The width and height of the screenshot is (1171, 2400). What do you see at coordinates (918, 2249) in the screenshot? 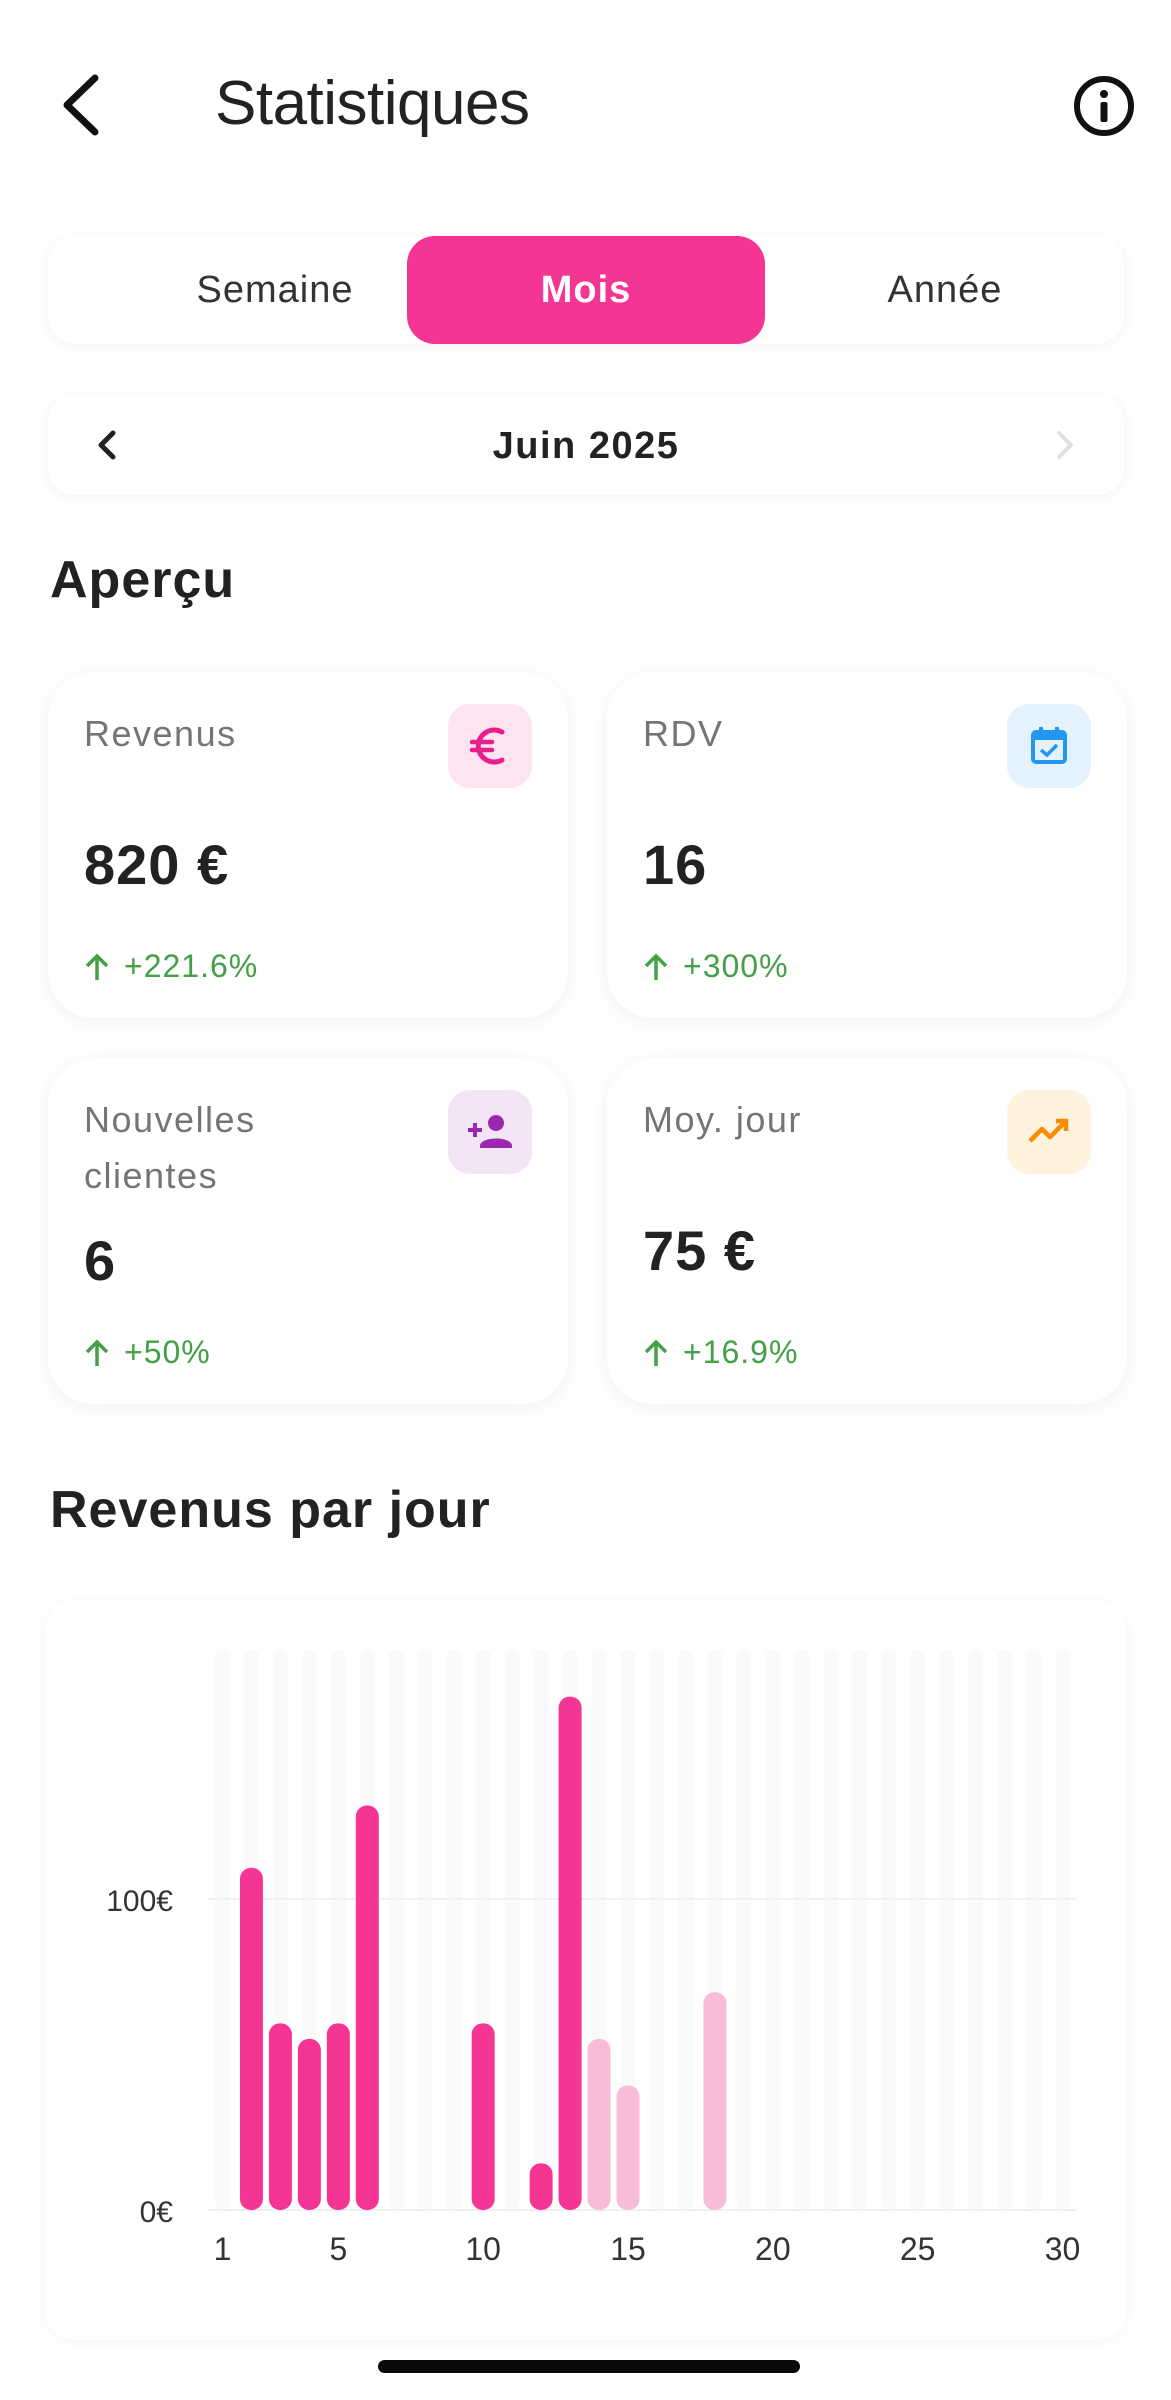
I see `x-tick-label: 25` at bounding box center [918, 2249].